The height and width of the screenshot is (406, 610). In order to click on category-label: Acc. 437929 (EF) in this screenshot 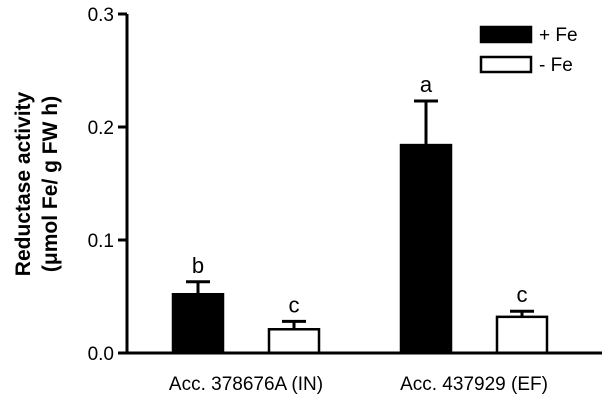, I will do `click(474, 384)`.